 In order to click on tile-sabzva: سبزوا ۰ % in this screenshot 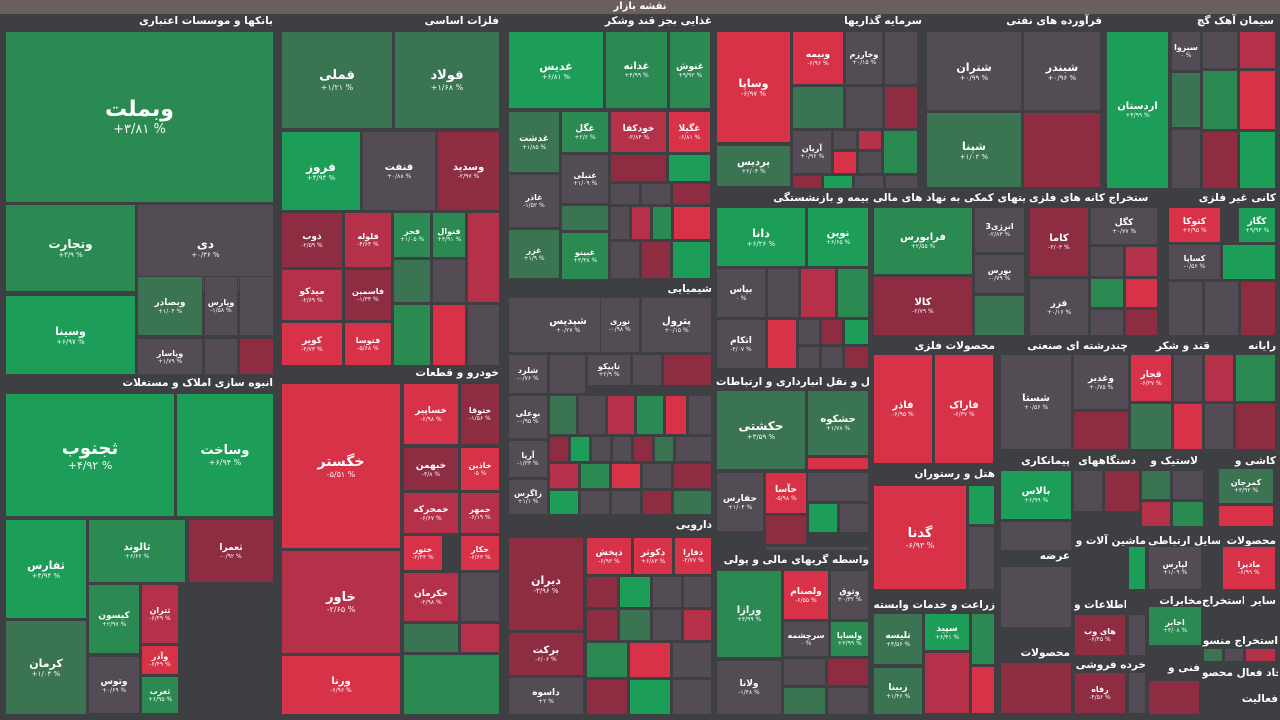, I will do `click(1186, 51)`.